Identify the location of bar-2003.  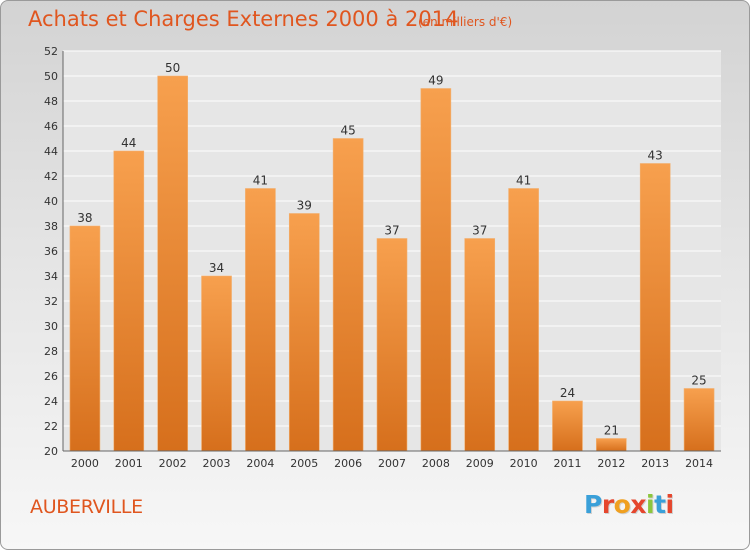
(216, 363).